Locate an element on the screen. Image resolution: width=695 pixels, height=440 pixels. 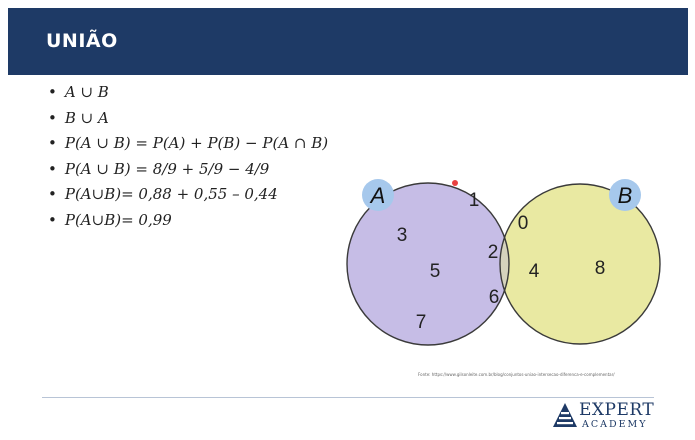
element-label: 4 is located at coordinates (534, 271).